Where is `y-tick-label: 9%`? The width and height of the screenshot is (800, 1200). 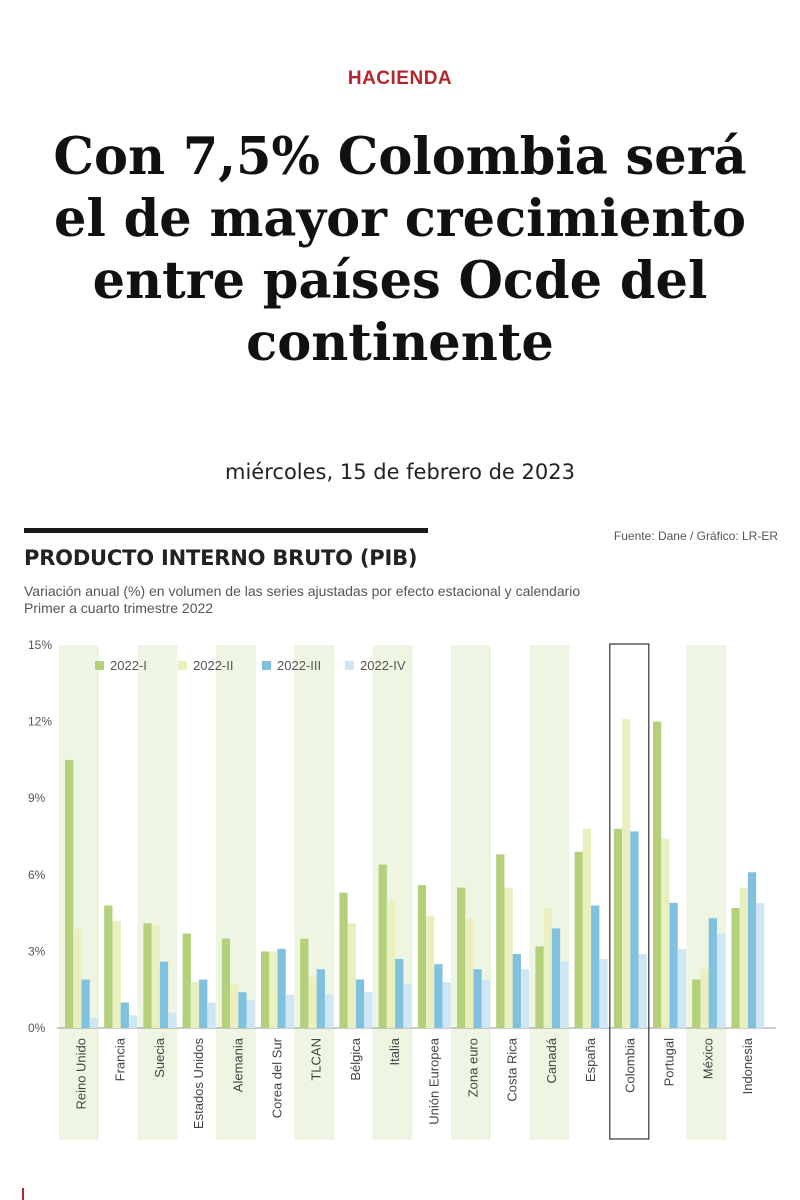
y-tick-label: 9% is located at coordinates (37, 798).